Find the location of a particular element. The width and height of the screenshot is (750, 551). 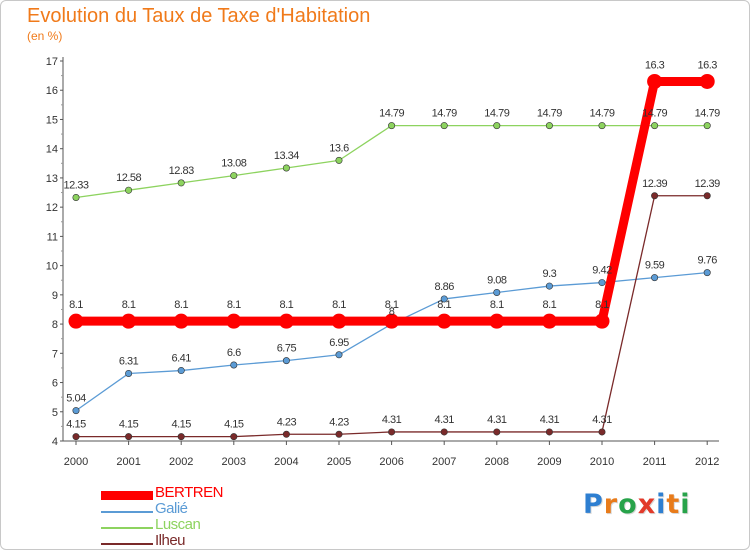

x-tick-label: 2009 is located at coordinates (549, 462).